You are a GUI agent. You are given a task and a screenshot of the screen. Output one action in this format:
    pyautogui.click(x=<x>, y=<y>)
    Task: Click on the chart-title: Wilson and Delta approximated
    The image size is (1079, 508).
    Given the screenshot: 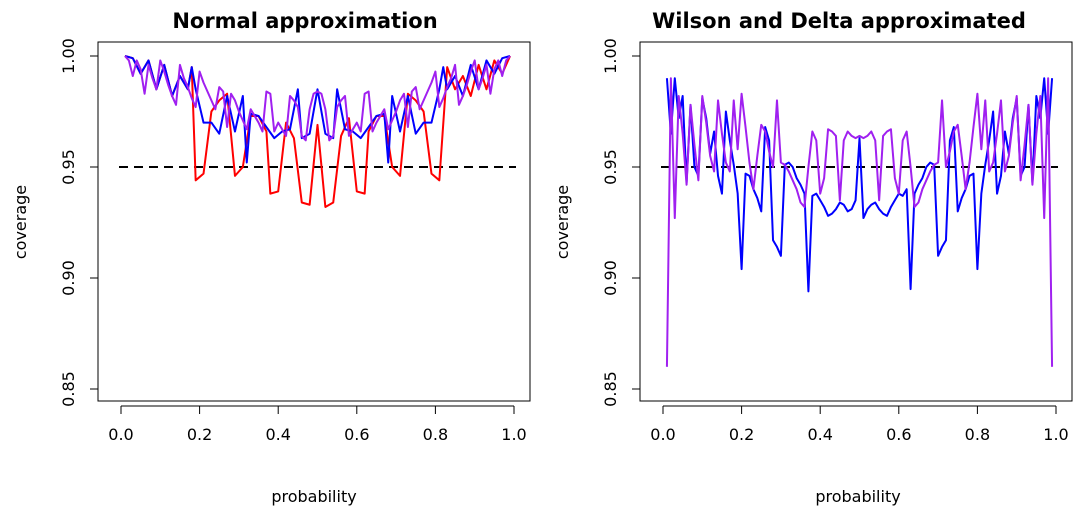 What is the action you would take?
    pyautogui.click(x=839, y=21)
    